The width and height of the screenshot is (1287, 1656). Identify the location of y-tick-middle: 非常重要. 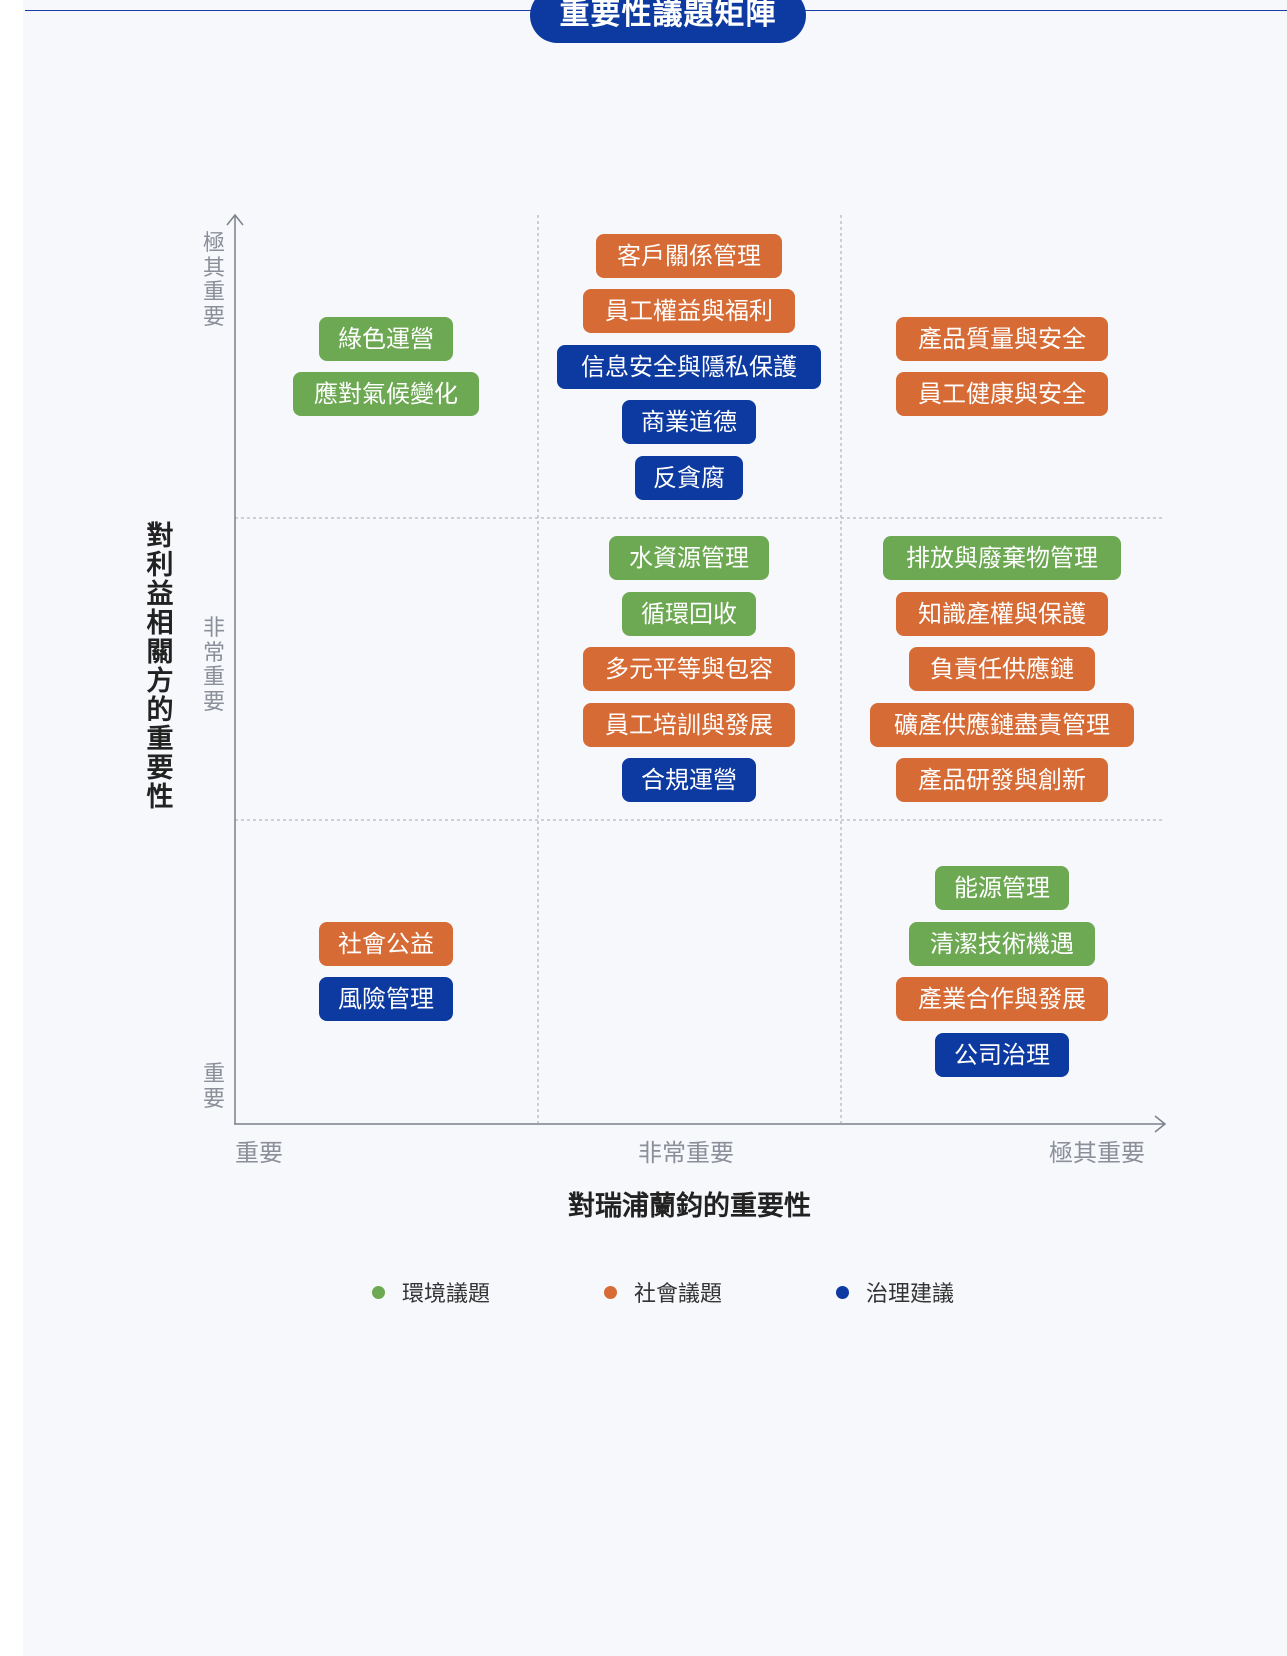
(214, 665).